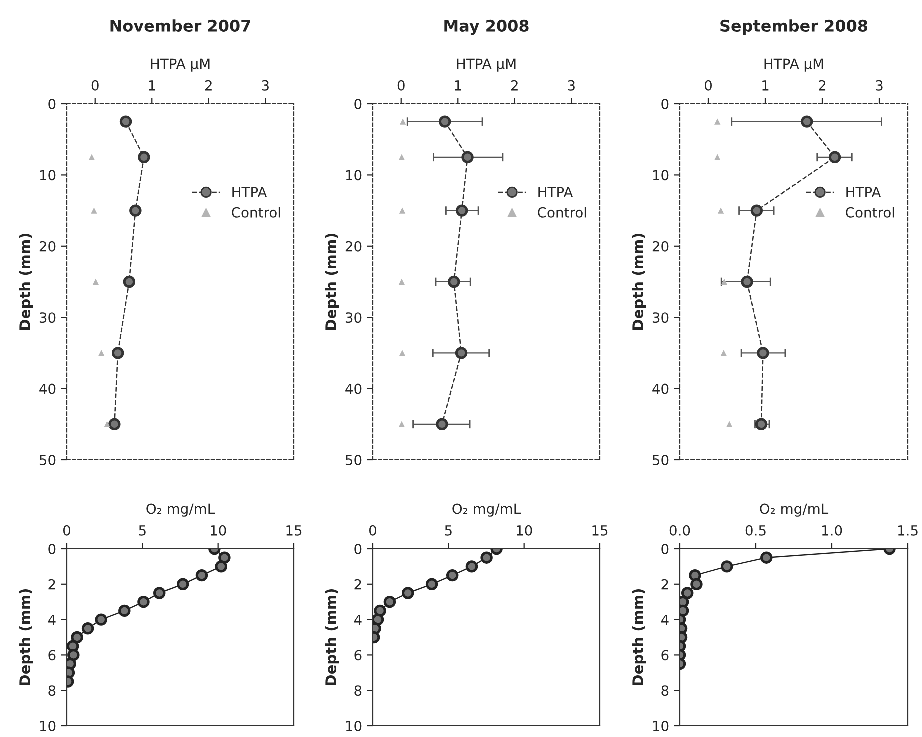 The height and width of the screenshot is (737, 922). What do you see at coordinates (294, 531) in the screenshot?
I see `x-tick-label: 15` at bounding box center [294, 531].